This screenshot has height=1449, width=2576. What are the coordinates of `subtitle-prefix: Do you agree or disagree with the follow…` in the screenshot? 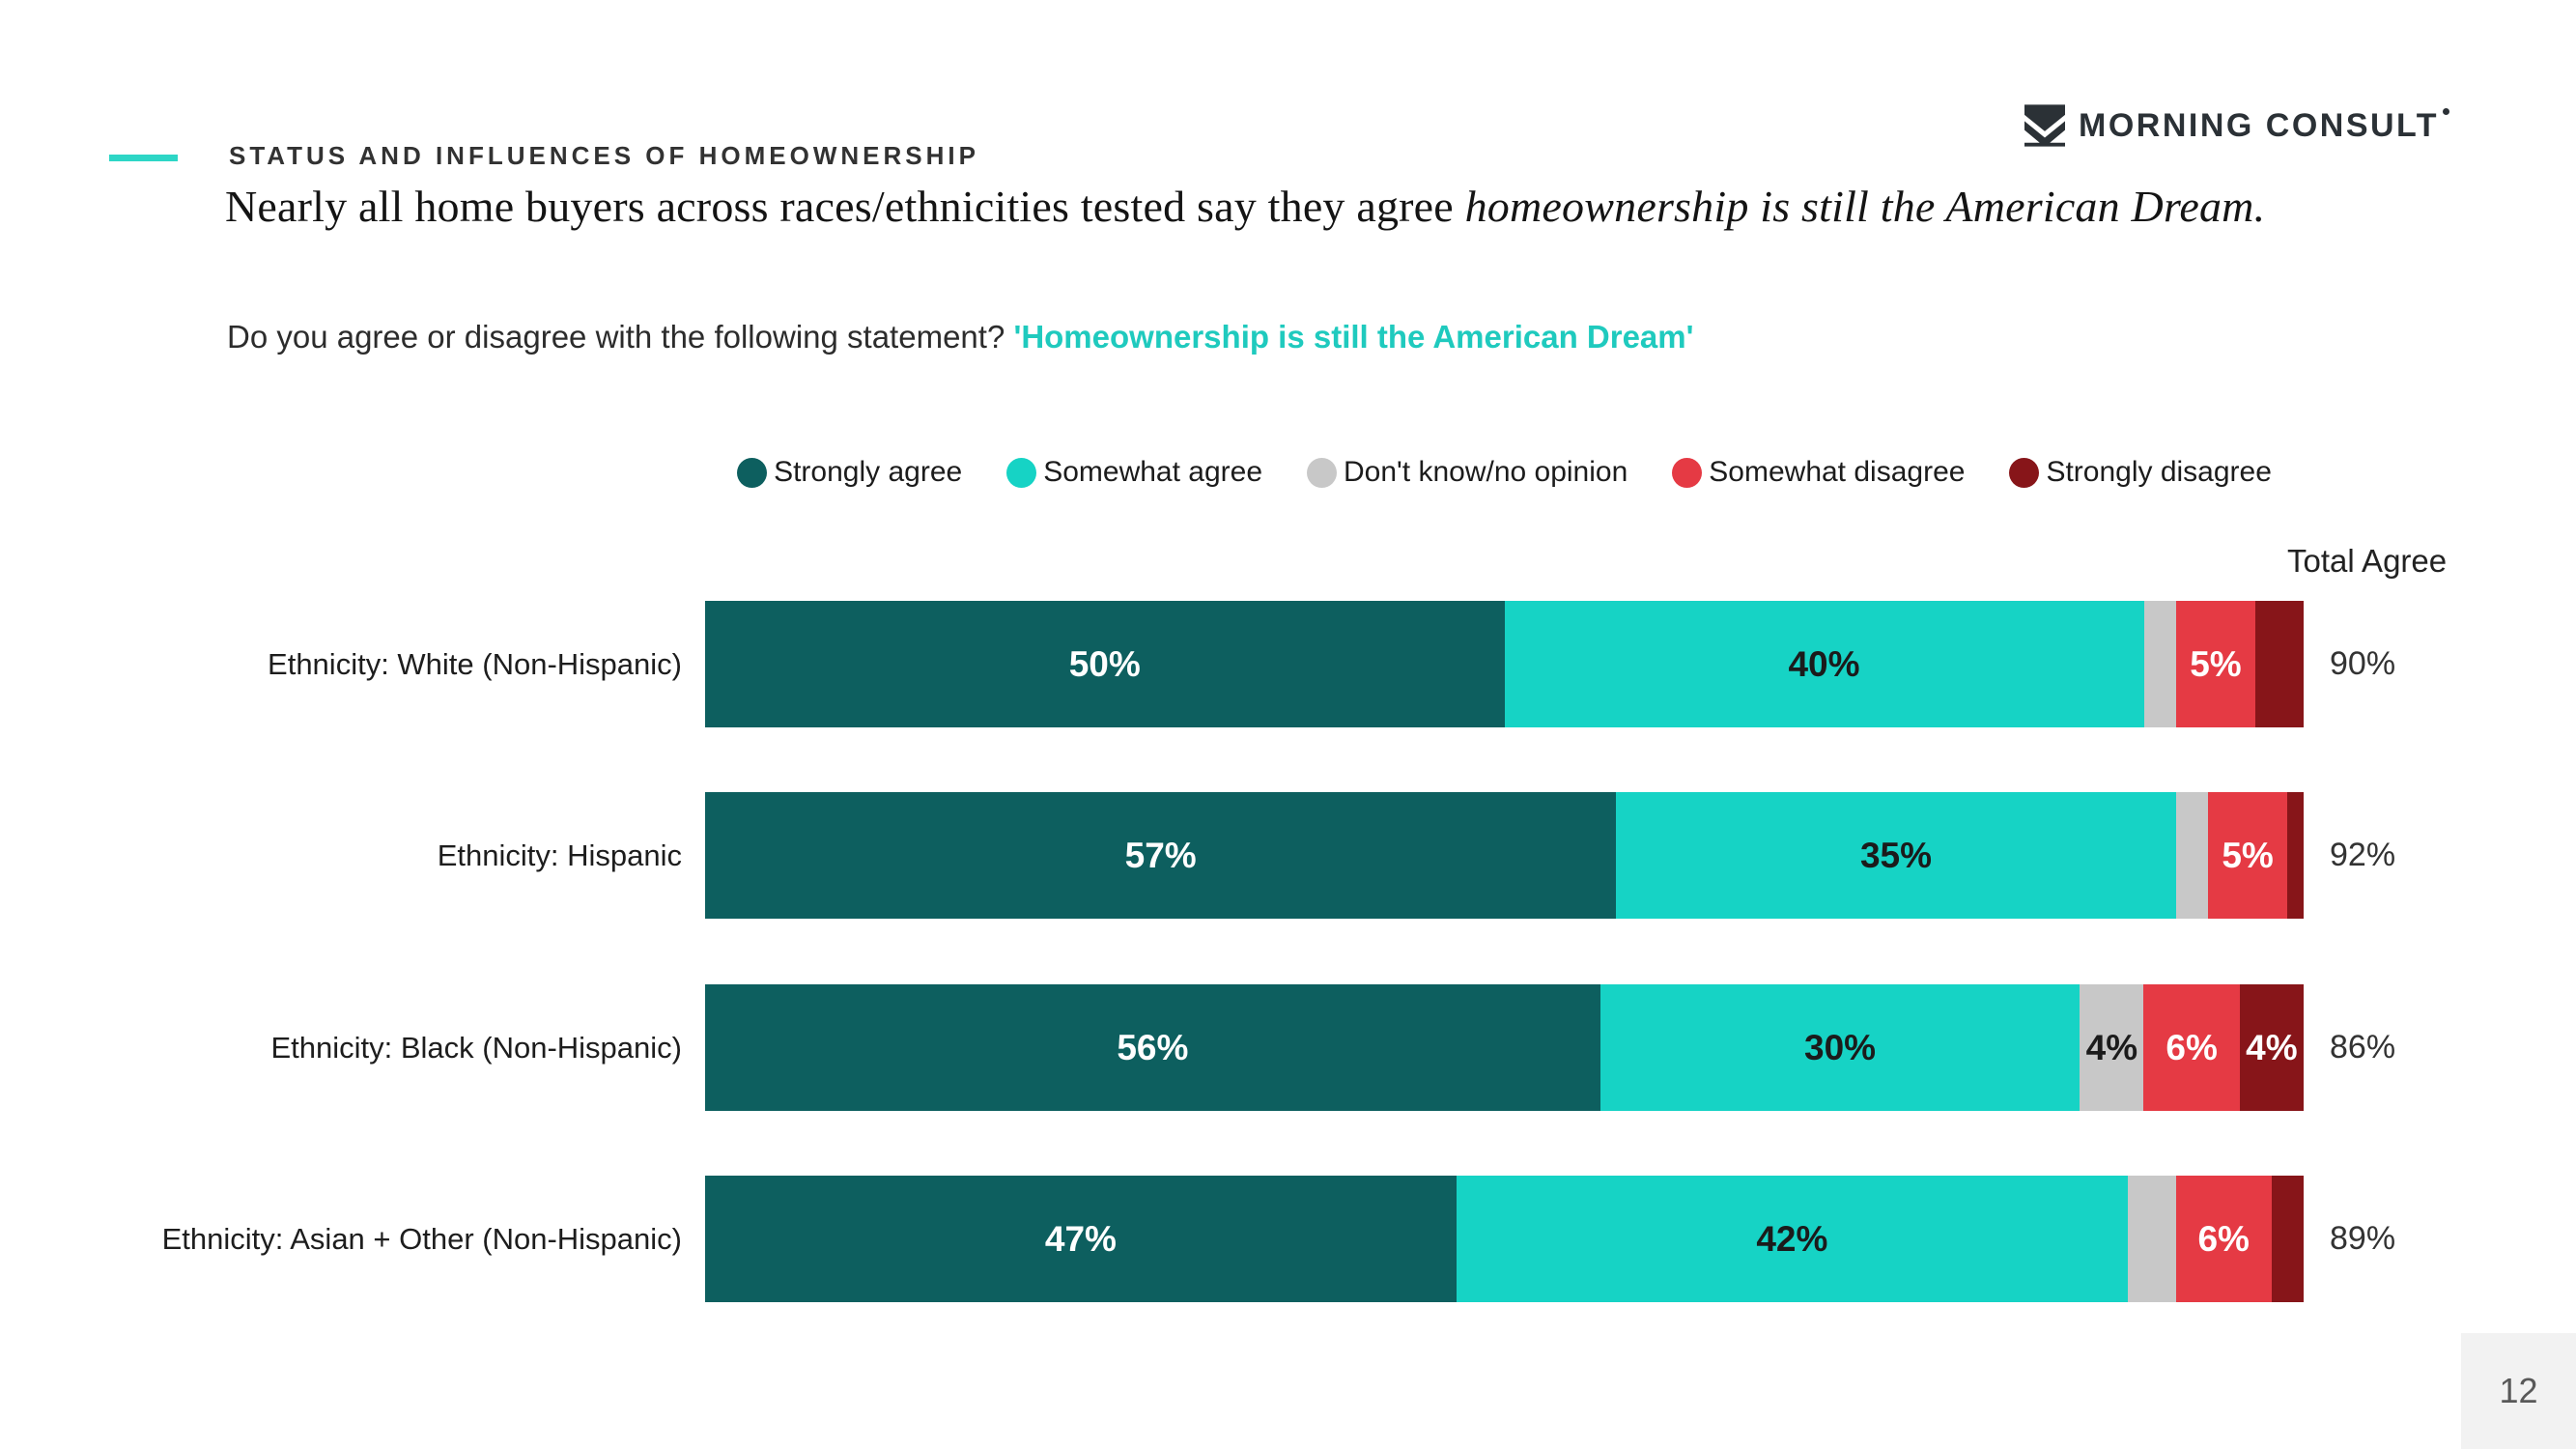 It's located at (620, 337).